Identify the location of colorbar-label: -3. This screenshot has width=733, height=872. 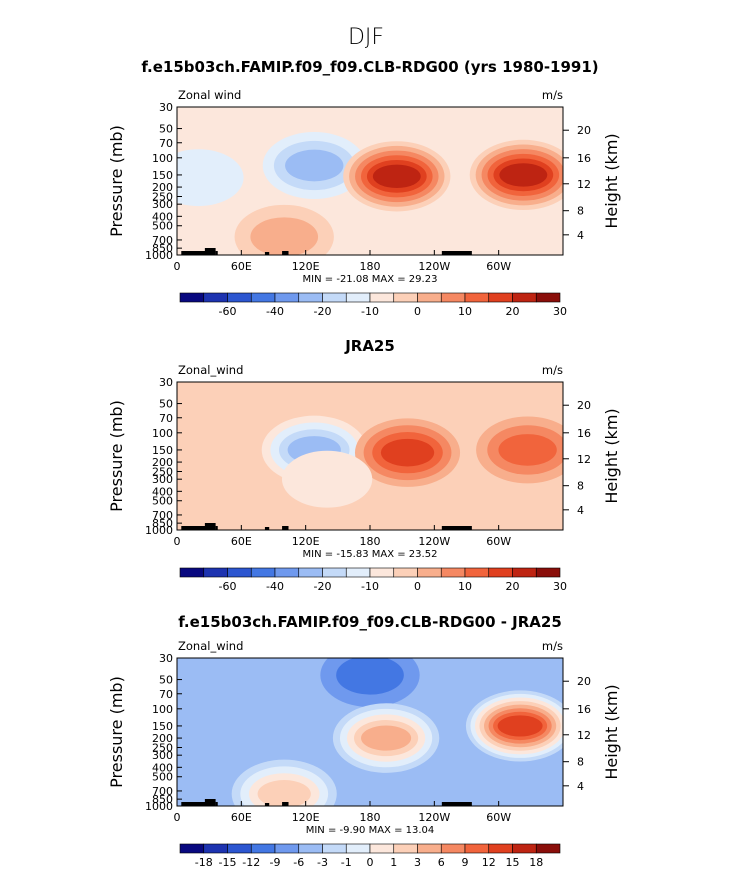
(322, 862).